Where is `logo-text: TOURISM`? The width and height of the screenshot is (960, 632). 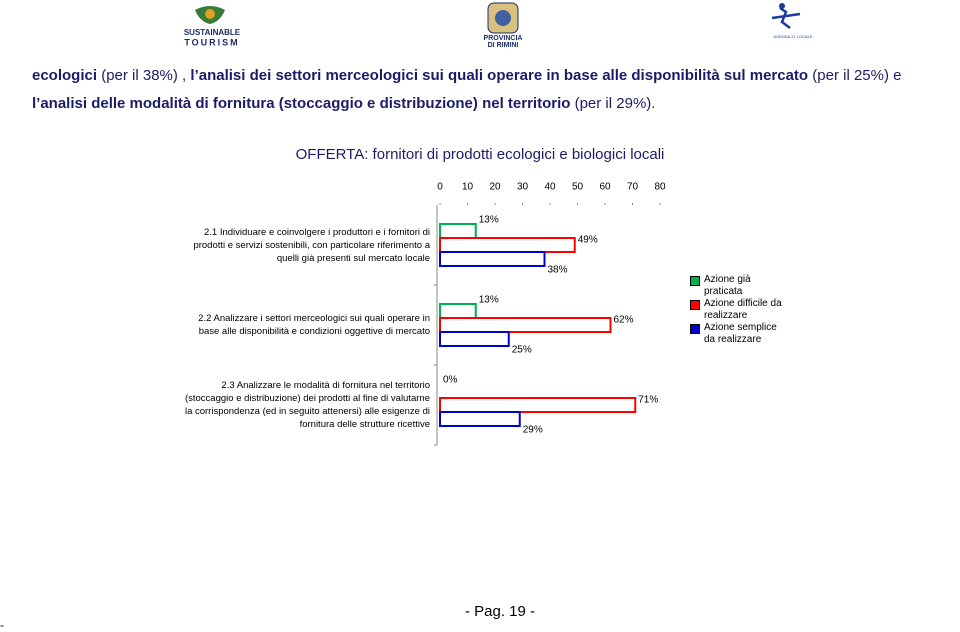 logo-text: TOURISM is located at coordinates (211, 42).